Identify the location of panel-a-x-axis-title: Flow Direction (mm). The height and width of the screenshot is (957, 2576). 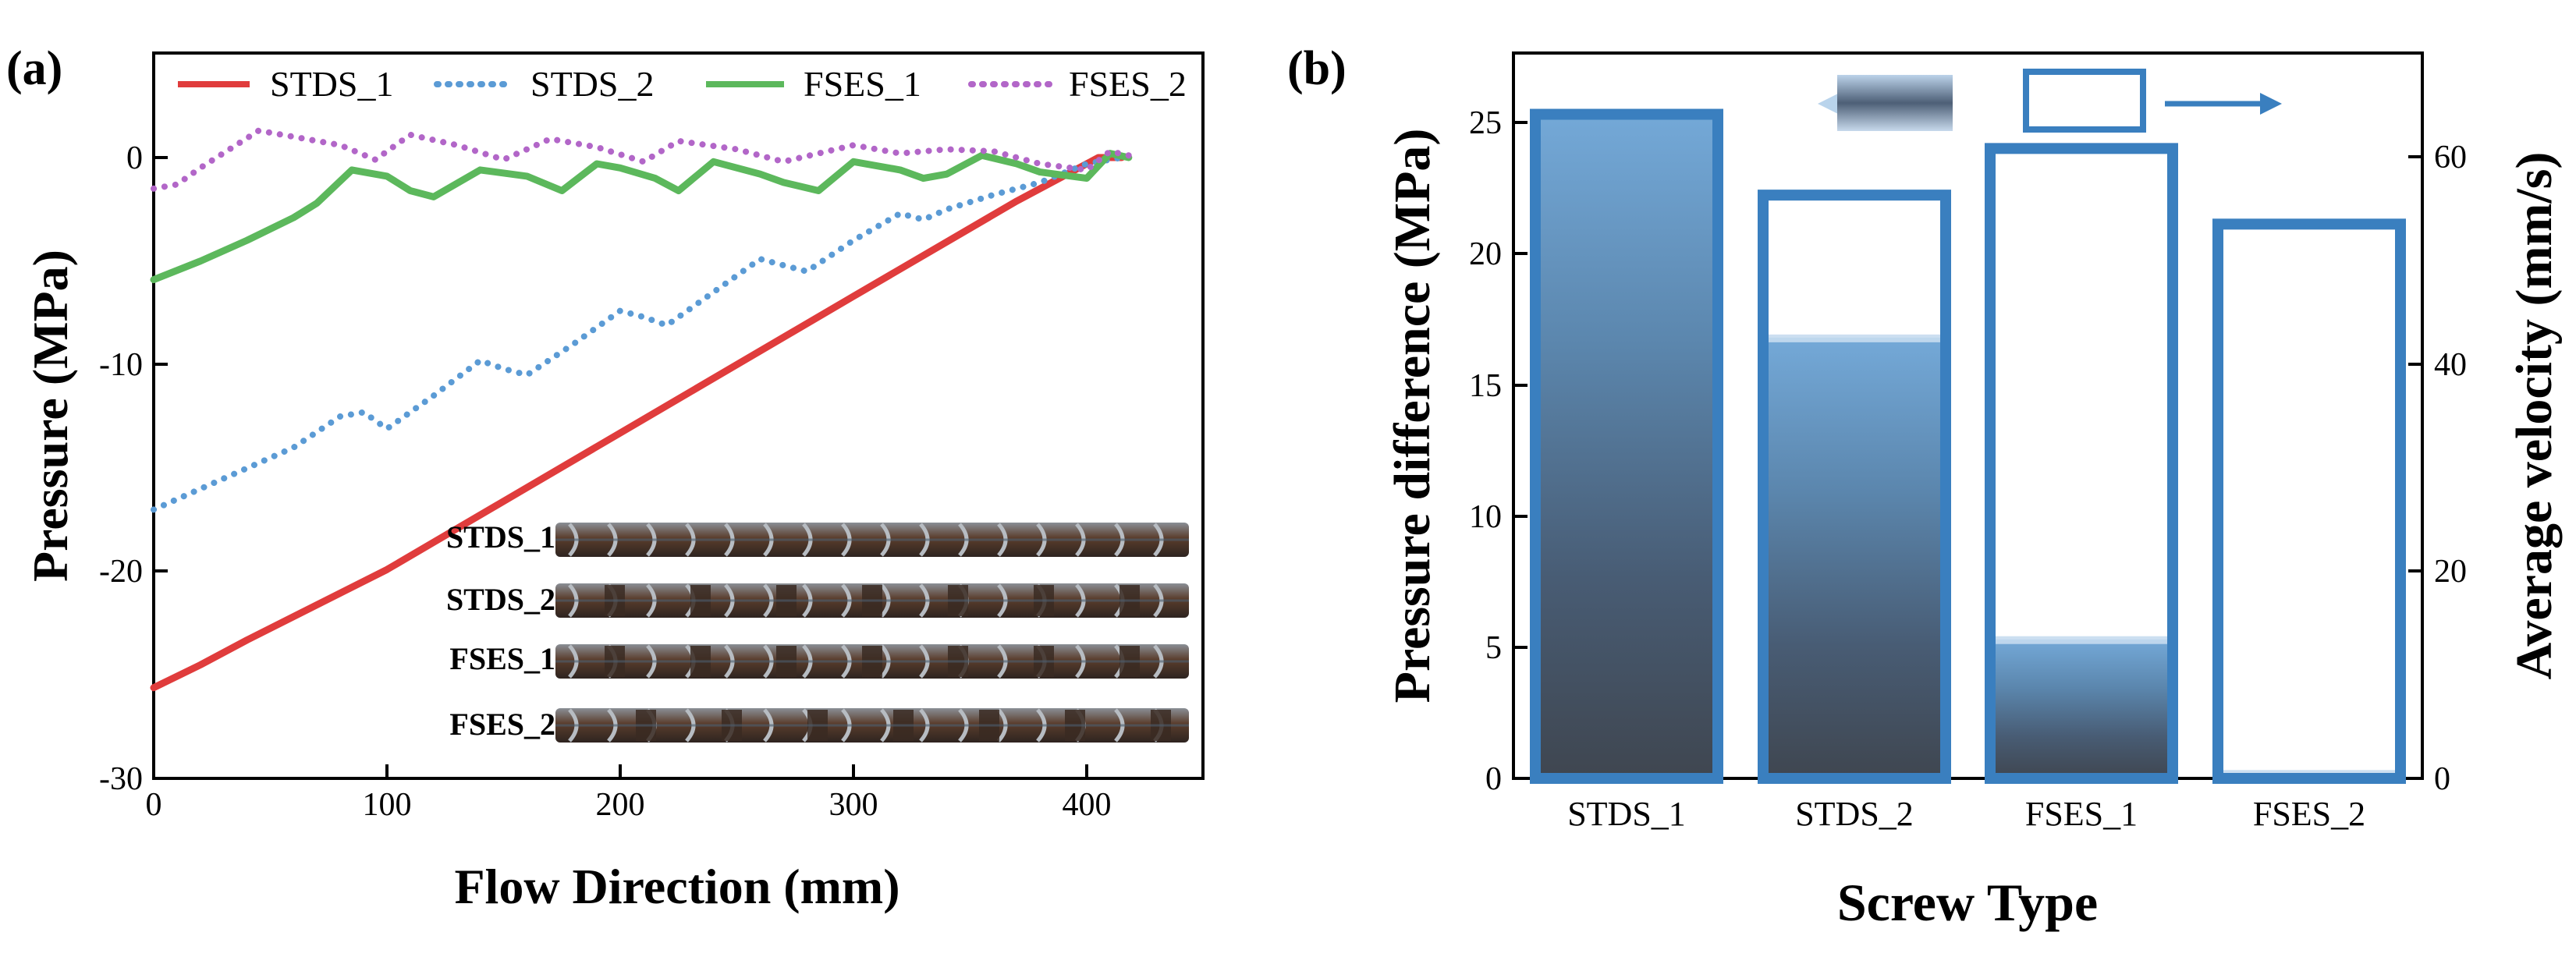
(676, 886).